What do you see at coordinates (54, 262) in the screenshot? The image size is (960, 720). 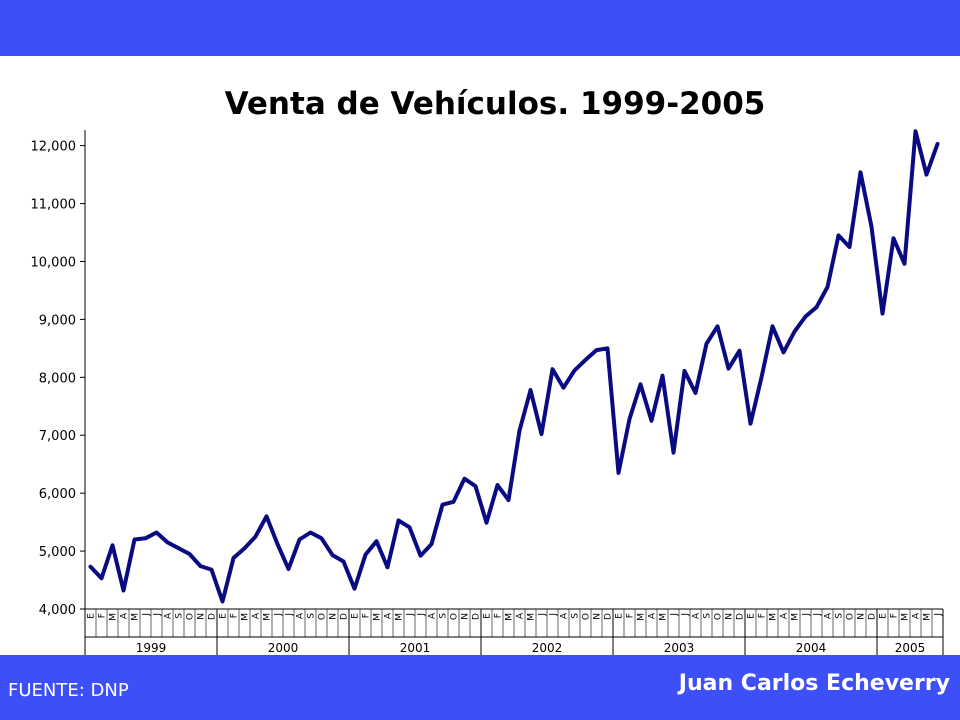 I see `y-tick-label: 10,000` at bounding box center [54, 262].